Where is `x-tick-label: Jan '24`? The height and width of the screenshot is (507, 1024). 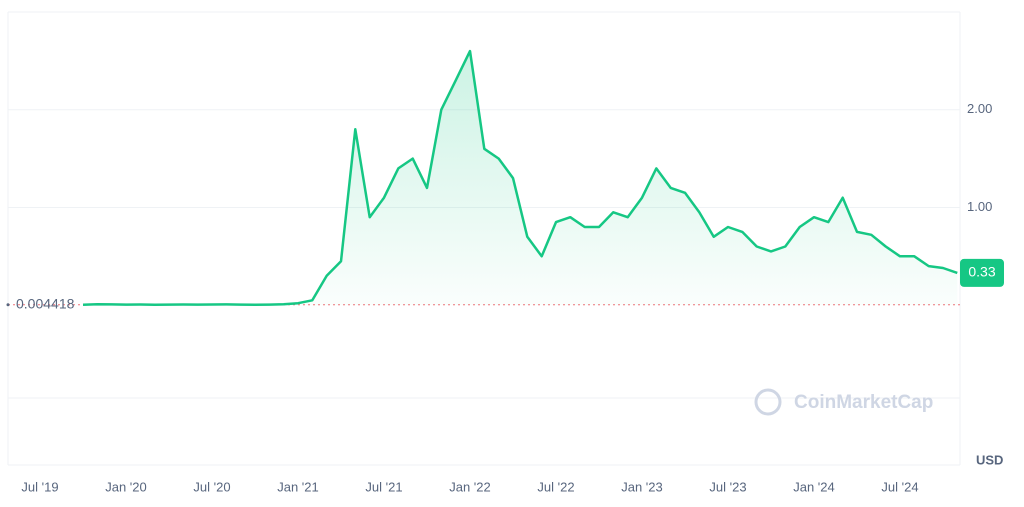 x-tick-label: Jan '24 is located at coordinates (814, 486).